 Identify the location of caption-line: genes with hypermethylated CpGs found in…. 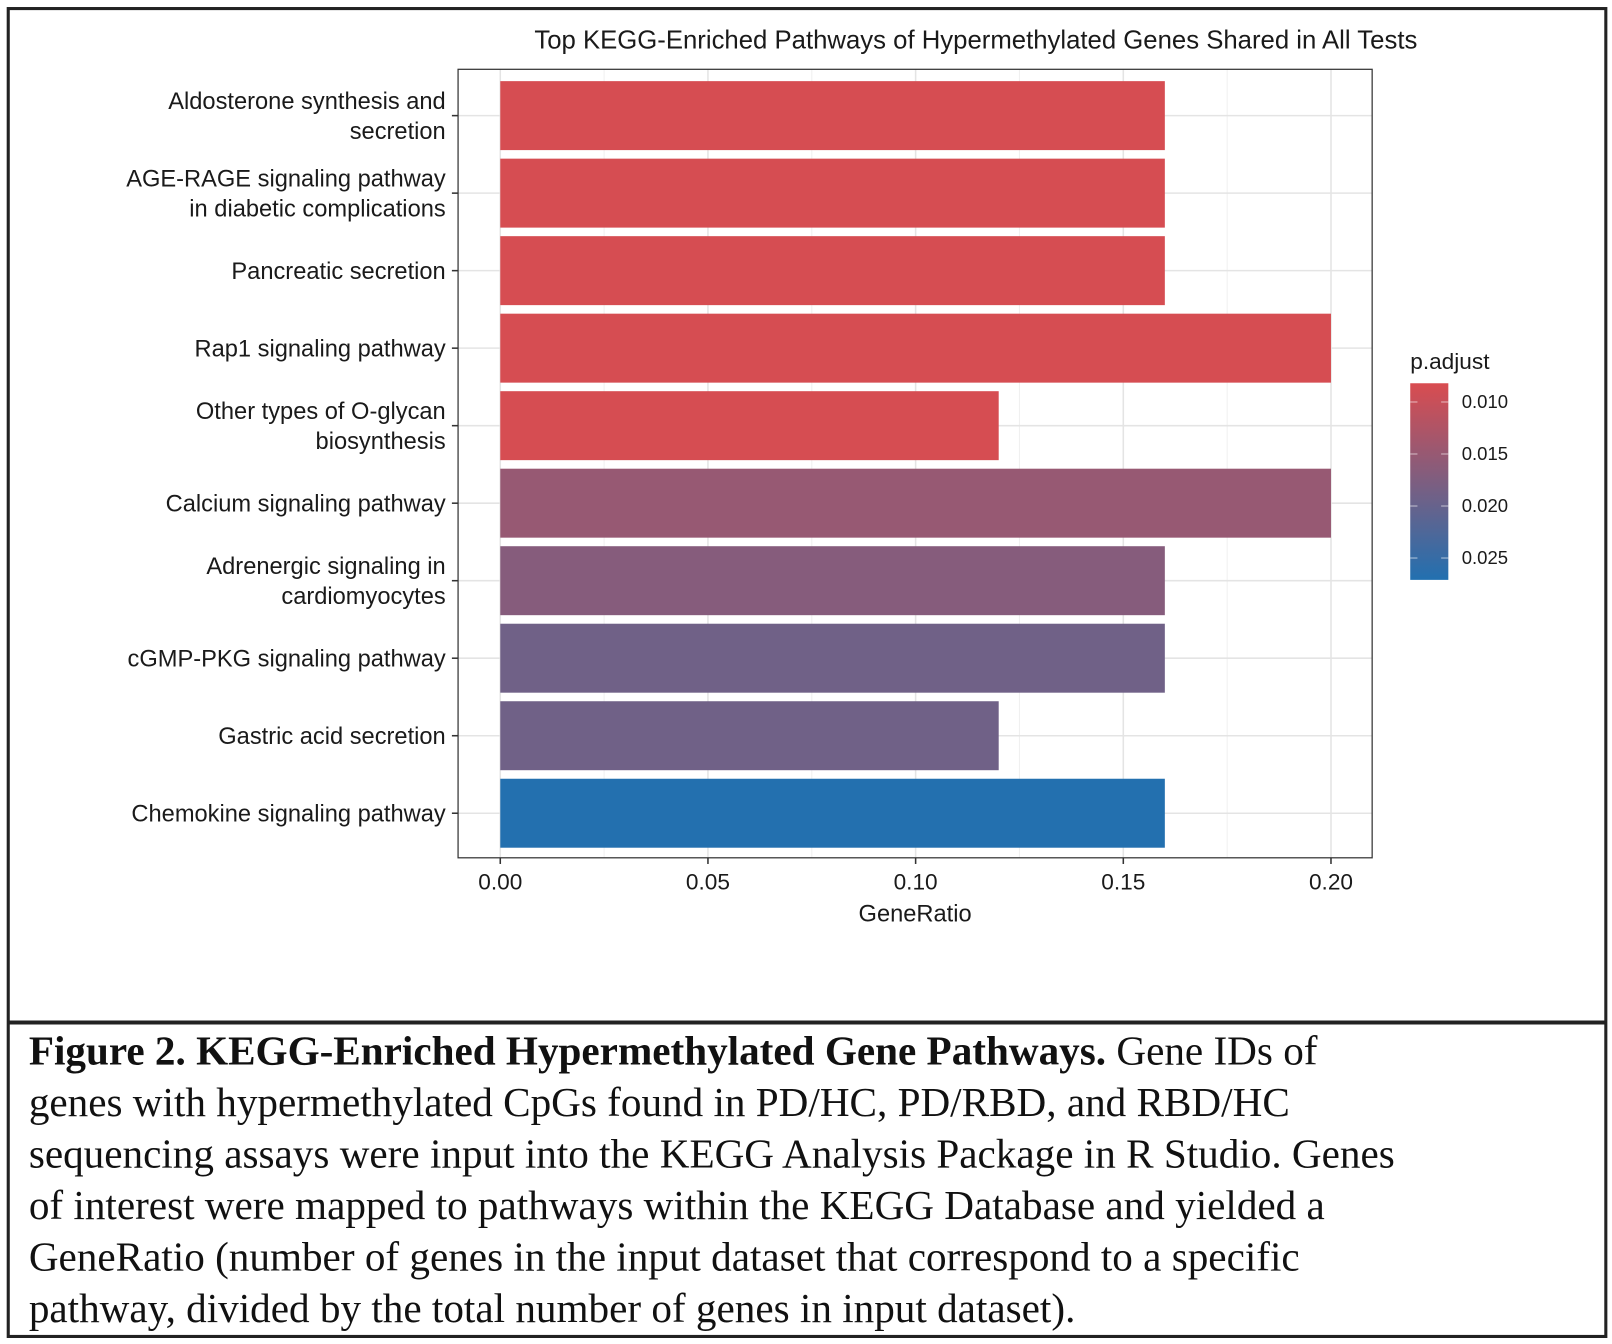
(659, 1102).